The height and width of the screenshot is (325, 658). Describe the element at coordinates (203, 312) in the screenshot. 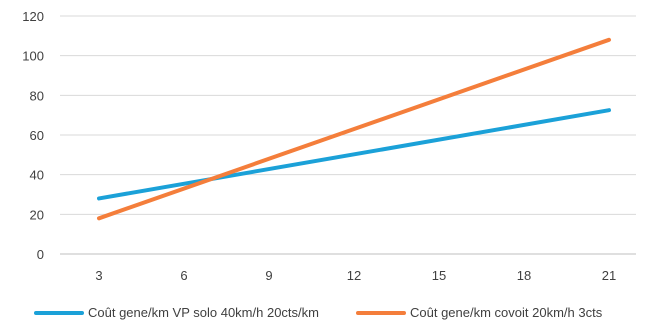

I see `legend-label-1: Coût gene/km VP solo 40km/h 20cts/km` at that location.